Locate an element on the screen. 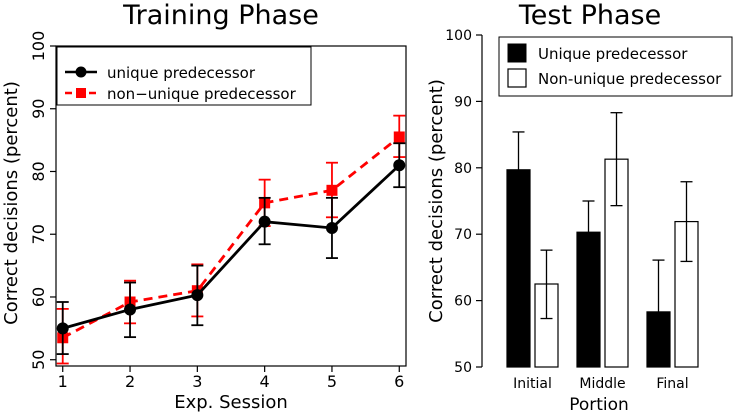 This screenshot has height=415, width=737. test-title: Test Phase is located at coordinates (589, 15).